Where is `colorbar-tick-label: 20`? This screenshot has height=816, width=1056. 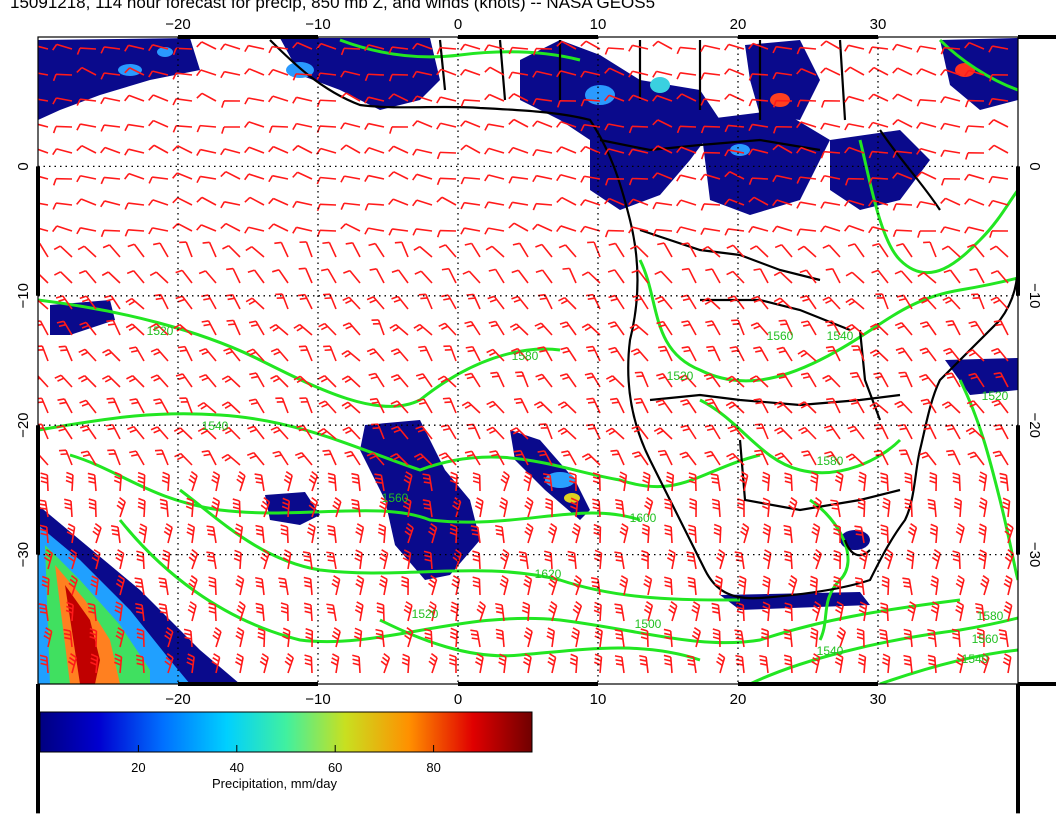 colorbar-tick-label: 20 is located at coordinates (138, 767).